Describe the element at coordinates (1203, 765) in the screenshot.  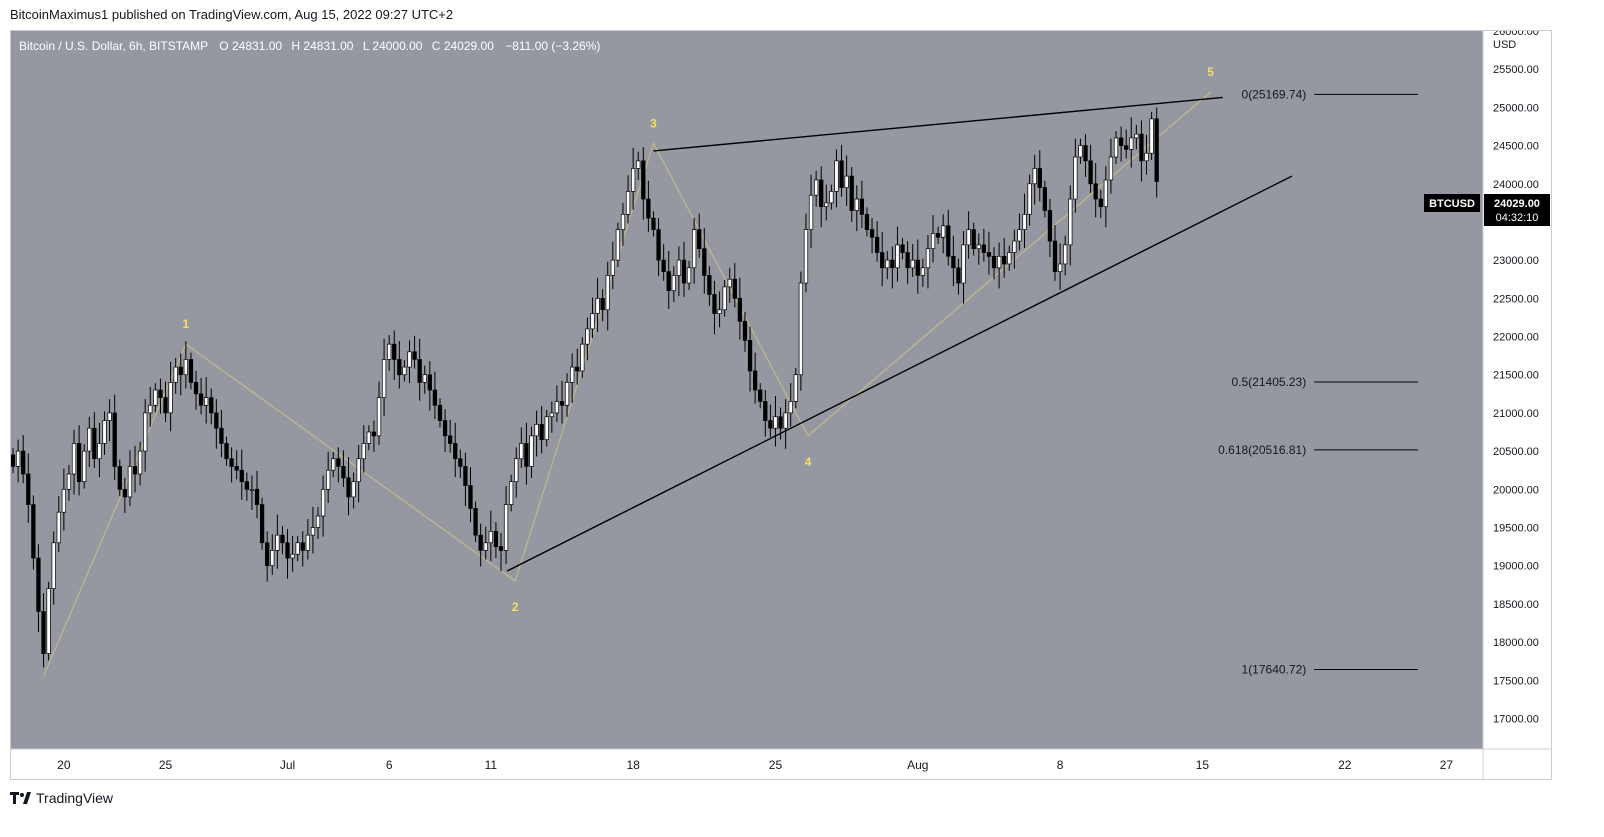
I see `time-tick-label: 15` at that location.